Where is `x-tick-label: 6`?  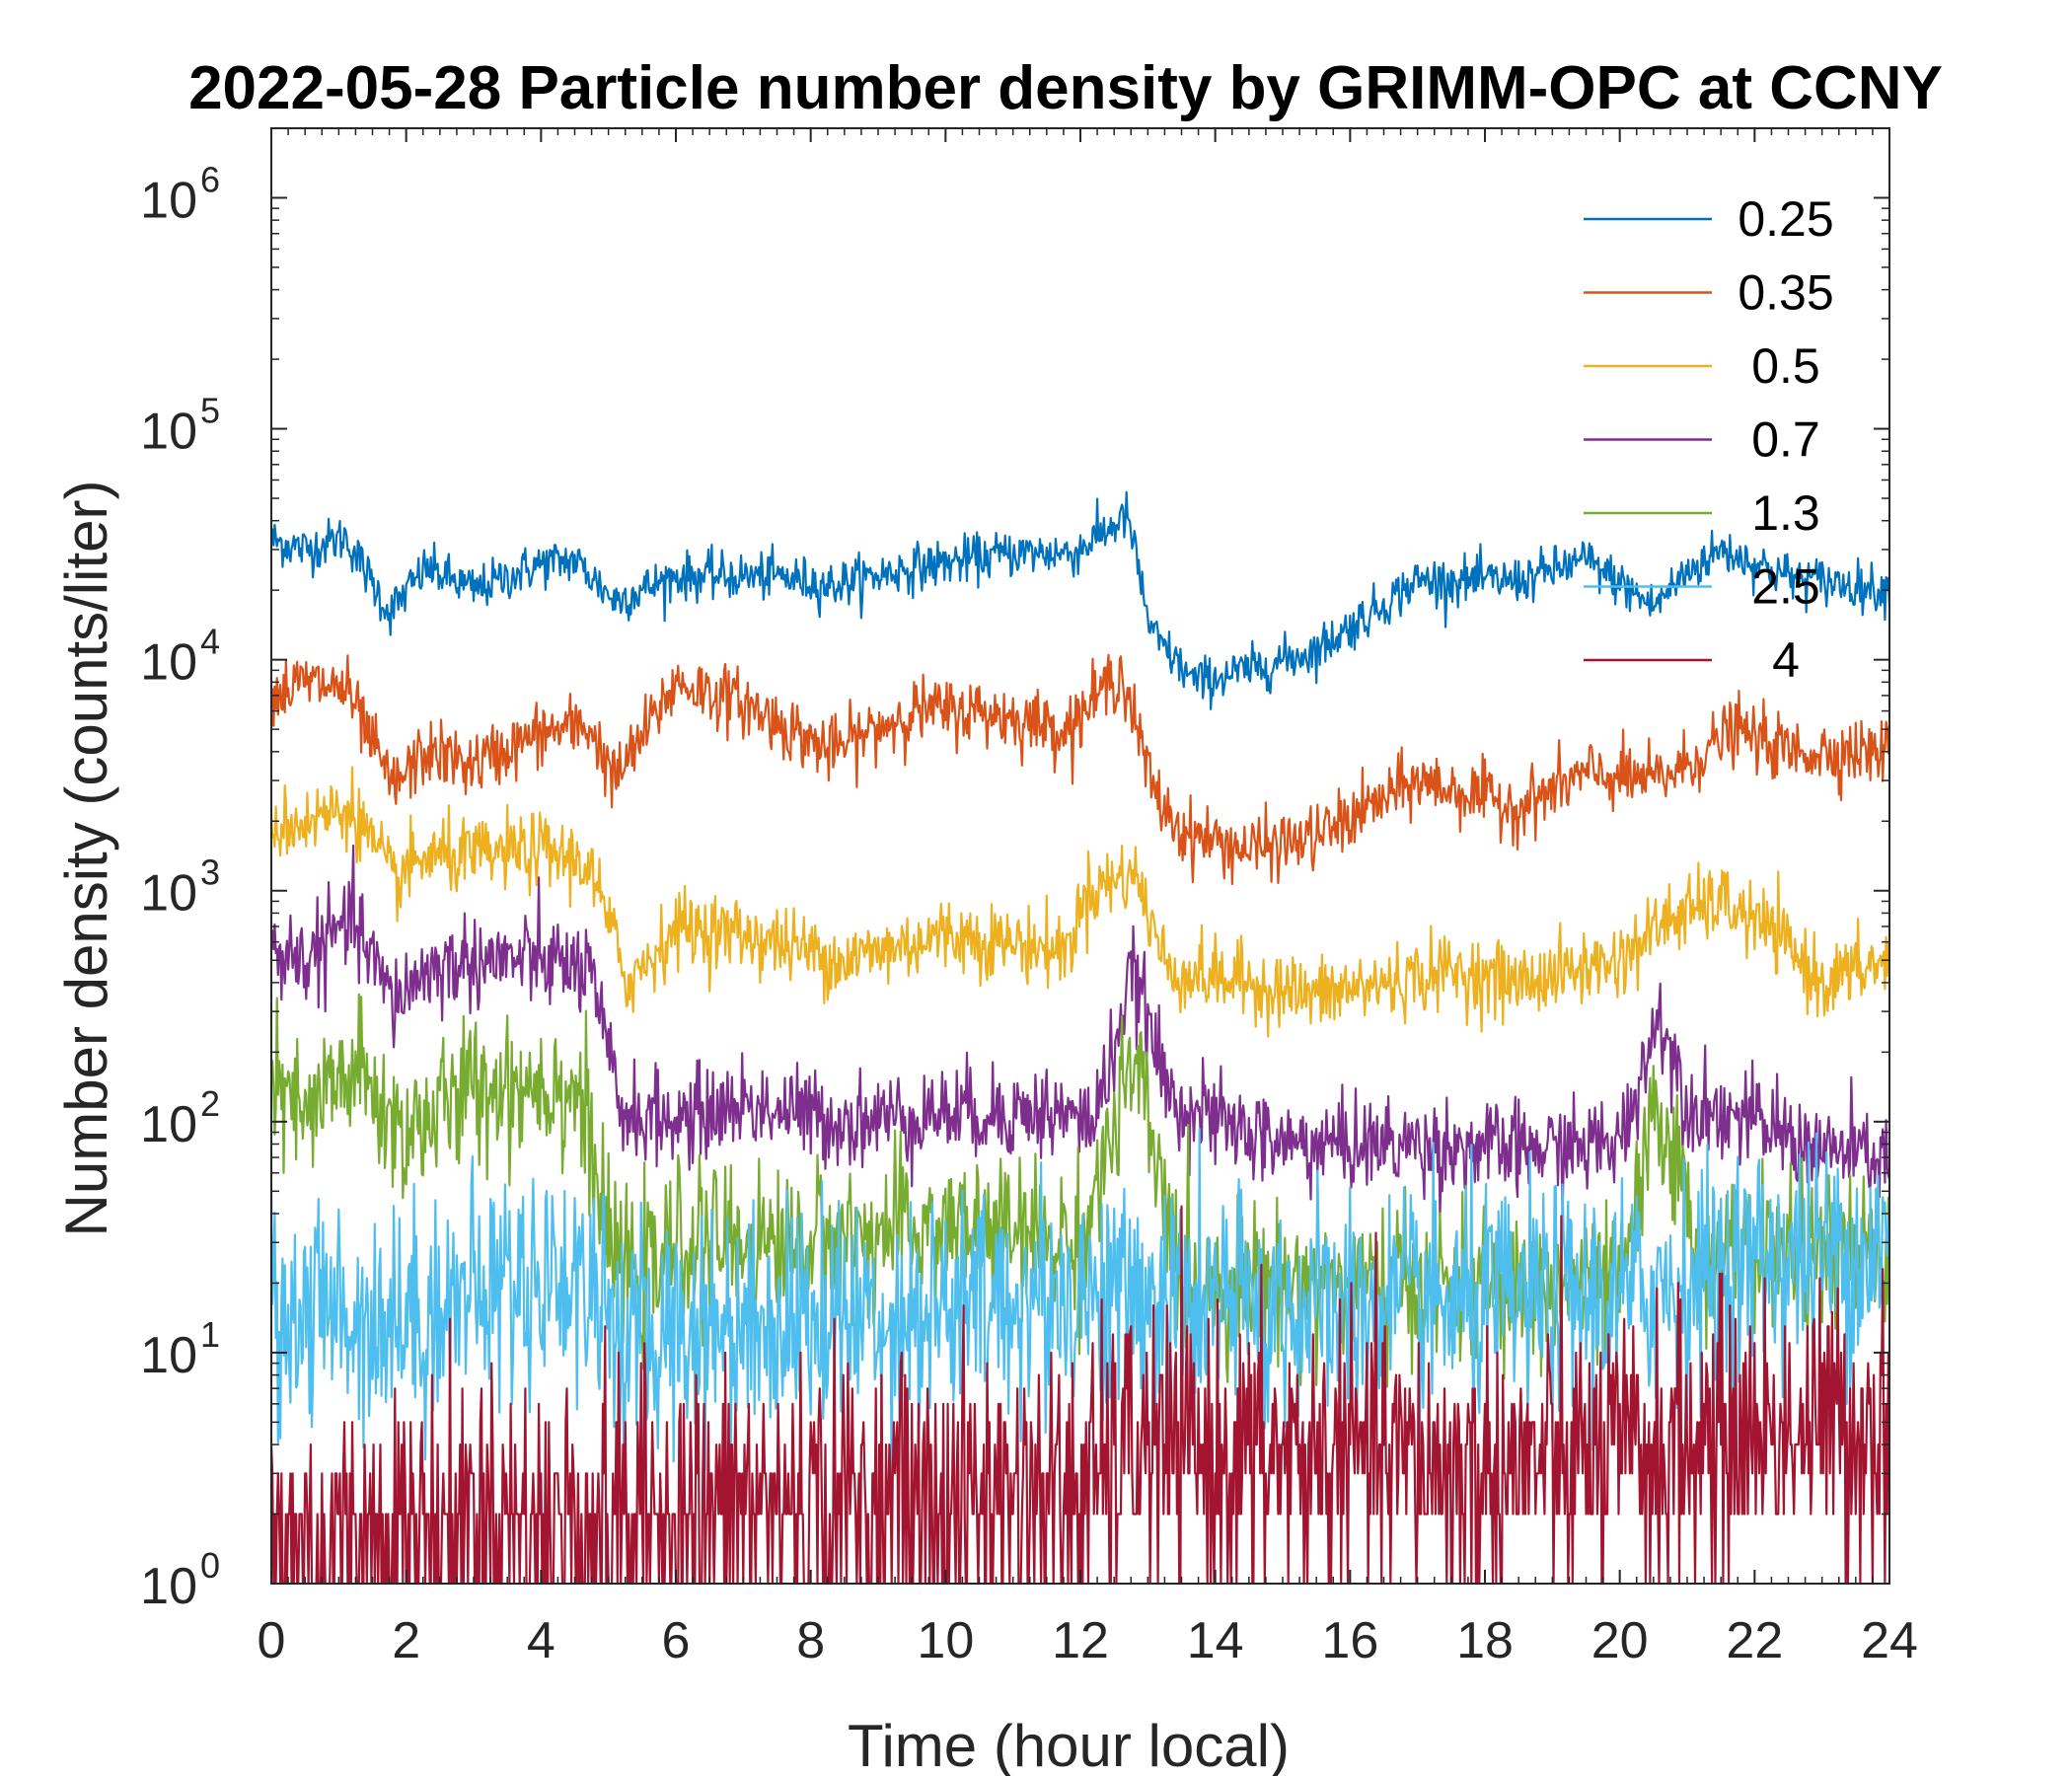 x-tick-label: 6 is located at coordinates (677, 1640).